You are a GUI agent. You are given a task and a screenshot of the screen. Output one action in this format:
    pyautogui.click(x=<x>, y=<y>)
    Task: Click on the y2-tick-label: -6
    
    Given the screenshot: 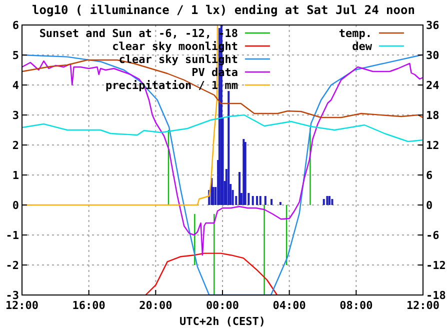 What is the action you would take?
    pyautogui.click(x=433, y=235)
    